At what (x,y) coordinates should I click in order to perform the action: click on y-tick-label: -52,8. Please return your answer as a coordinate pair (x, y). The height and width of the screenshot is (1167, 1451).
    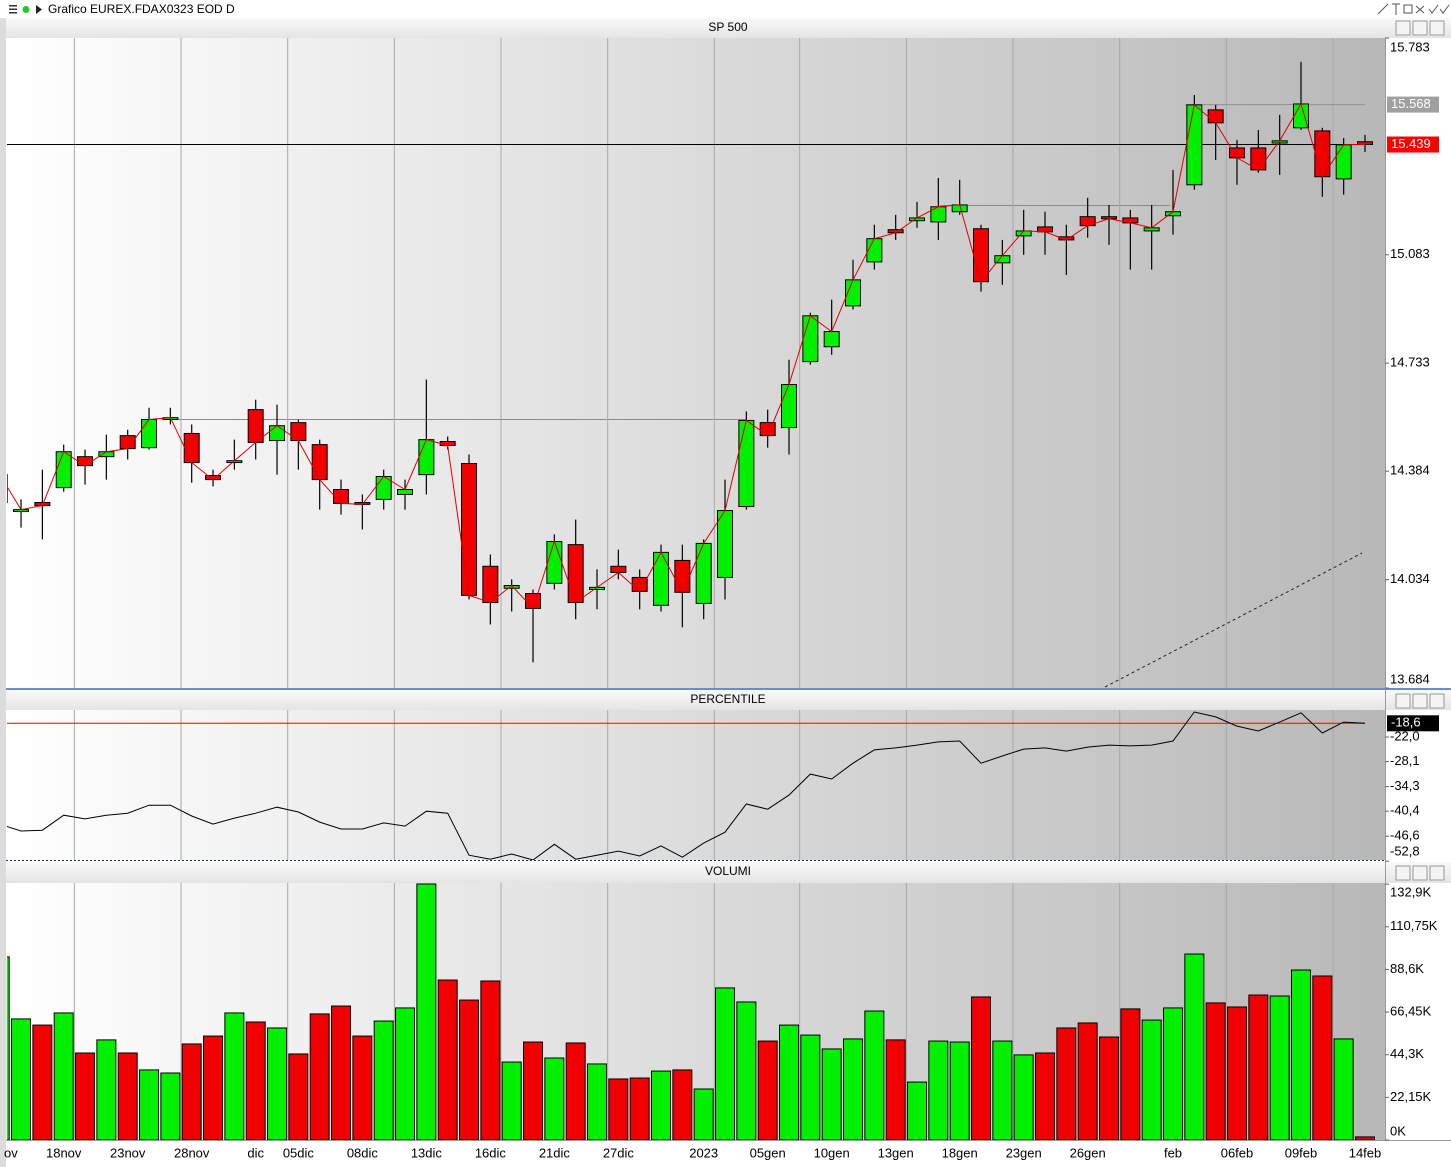
    Looking at the image, I should click on (1405, 850).